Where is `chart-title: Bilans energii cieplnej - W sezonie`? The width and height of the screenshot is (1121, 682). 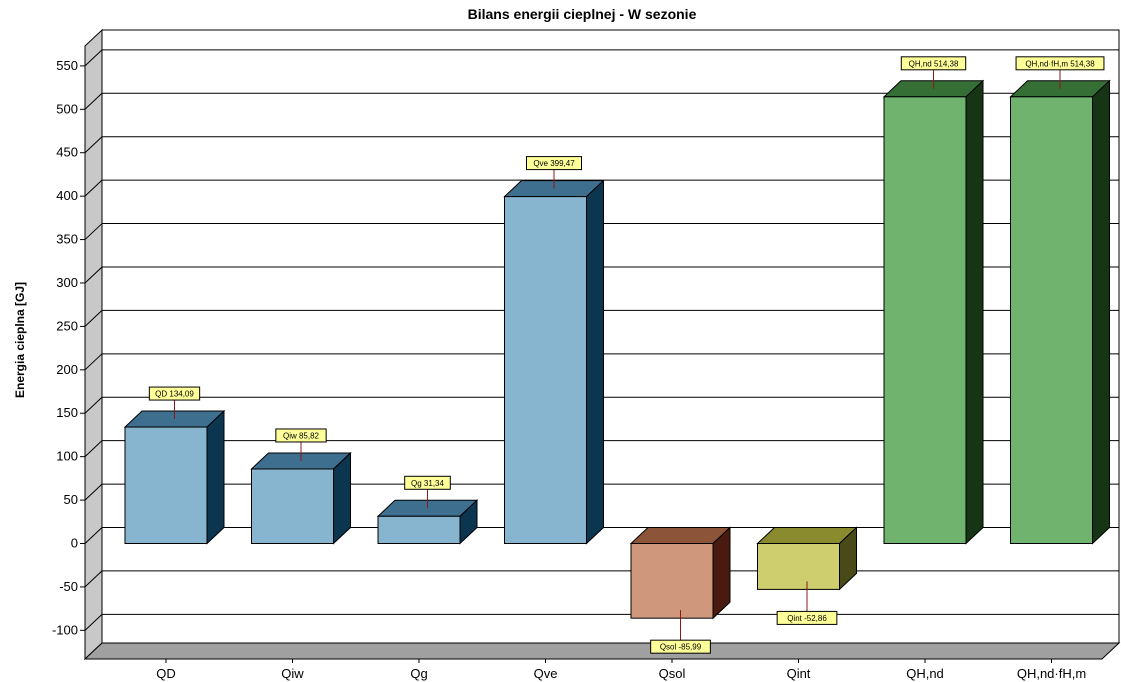 chart-title: Bilans energii cieplnej - W sezonie is located at coordinates (582, 14).